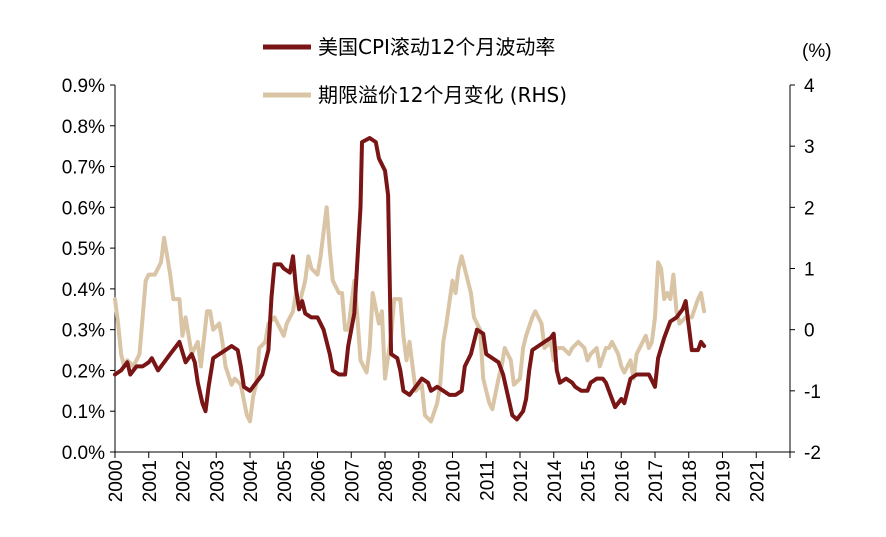 This screenshot has width=886, height=537. Describe the element at coordinates (415, 71) in the screenshot. I see `legend: 美国CPI滚动12个月波动率 期限溢价12个月变化 (RHS)` at that location.